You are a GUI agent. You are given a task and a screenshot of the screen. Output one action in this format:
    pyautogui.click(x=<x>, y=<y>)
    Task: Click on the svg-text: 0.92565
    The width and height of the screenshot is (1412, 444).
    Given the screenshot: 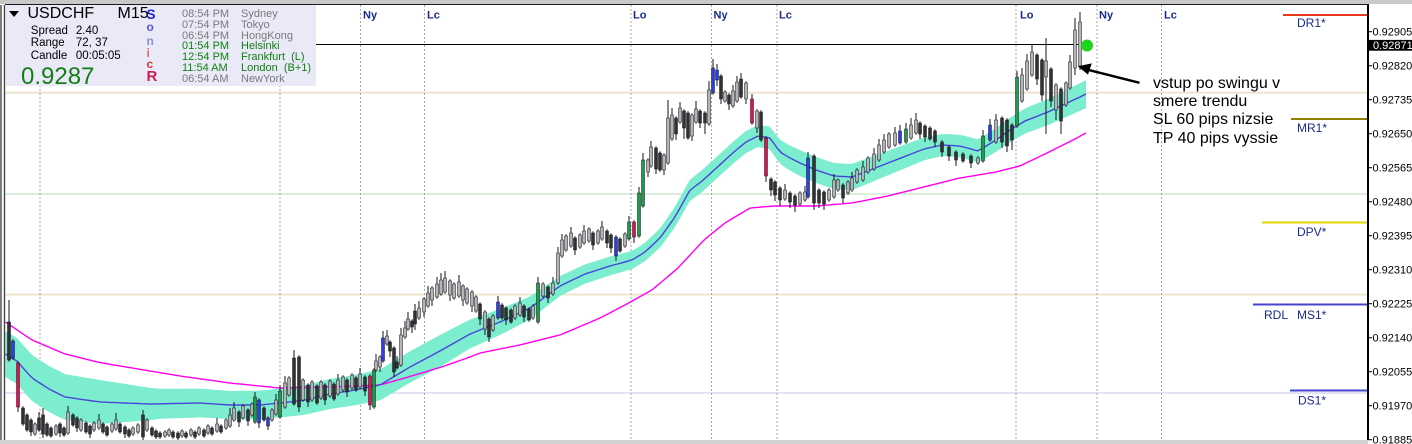 What is the action you would take?
    pyautogui.click(x=1392, y=169)
    